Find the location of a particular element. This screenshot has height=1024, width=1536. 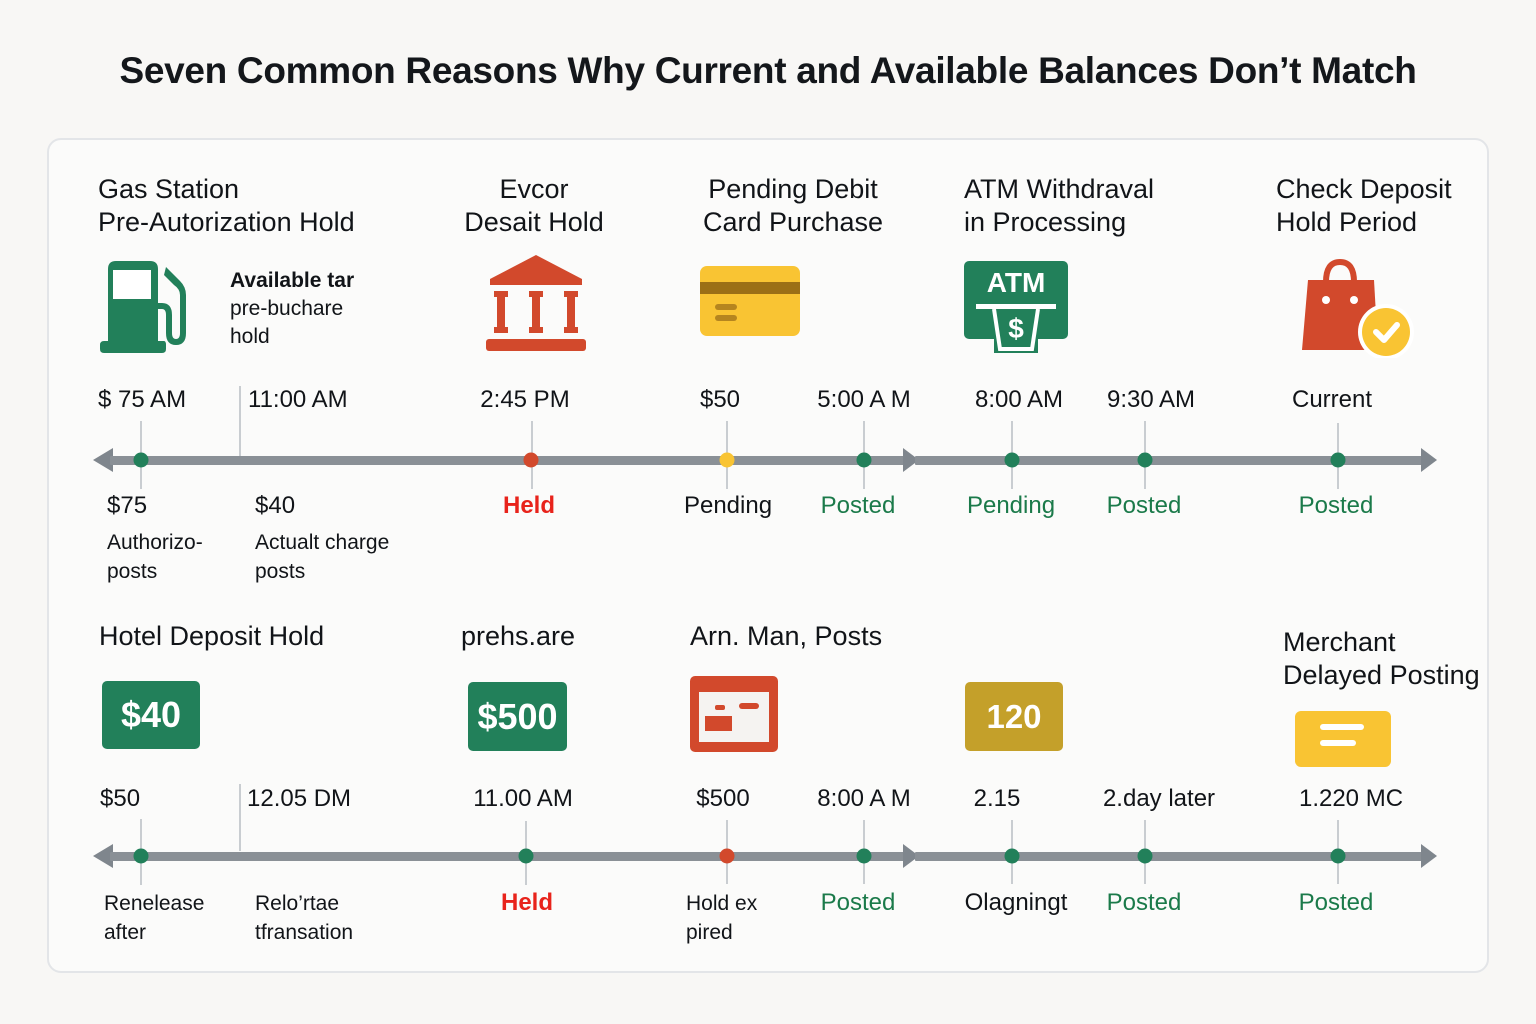

note-line: Available tar is located at coordinates (292, 280).